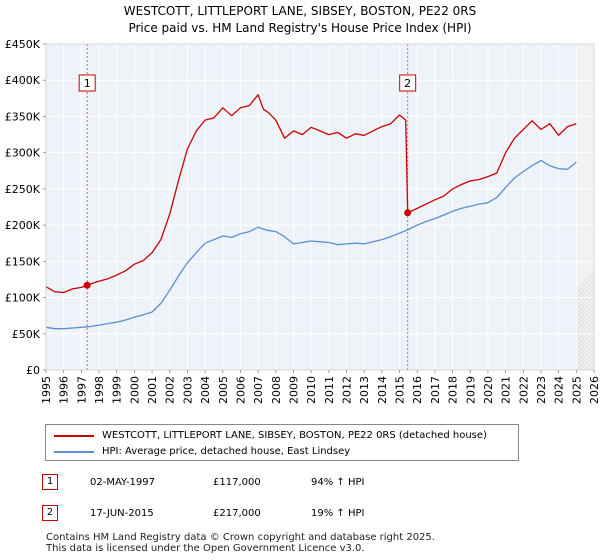 Image resolution: width=600 pixels, height=560 pixels. What do you see at coordinates (170, 390) in the screenshot?
I see `x-tick-label: 2002` at bounding box center [170, 390].